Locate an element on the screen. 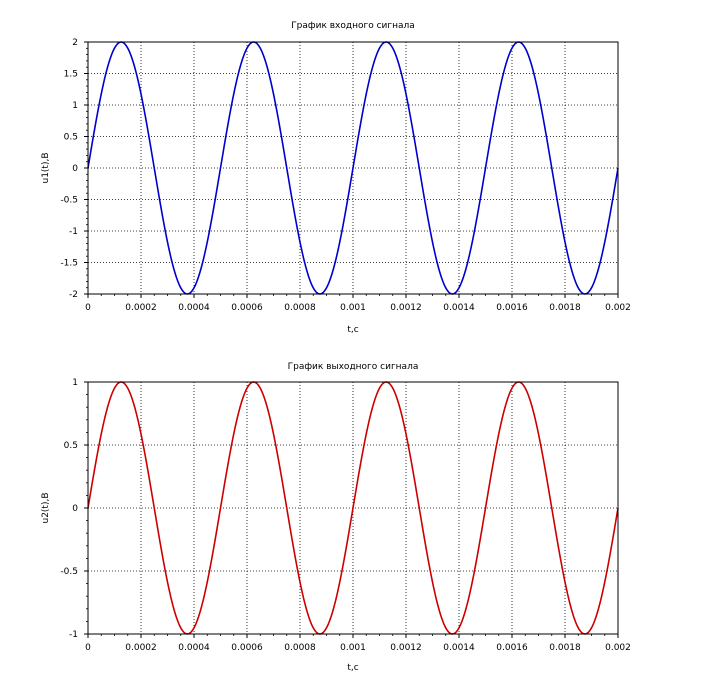 The width and height of the screenshot is (707, 680). y-axis-label: u2(t),B is located at coordinates (46, 507).